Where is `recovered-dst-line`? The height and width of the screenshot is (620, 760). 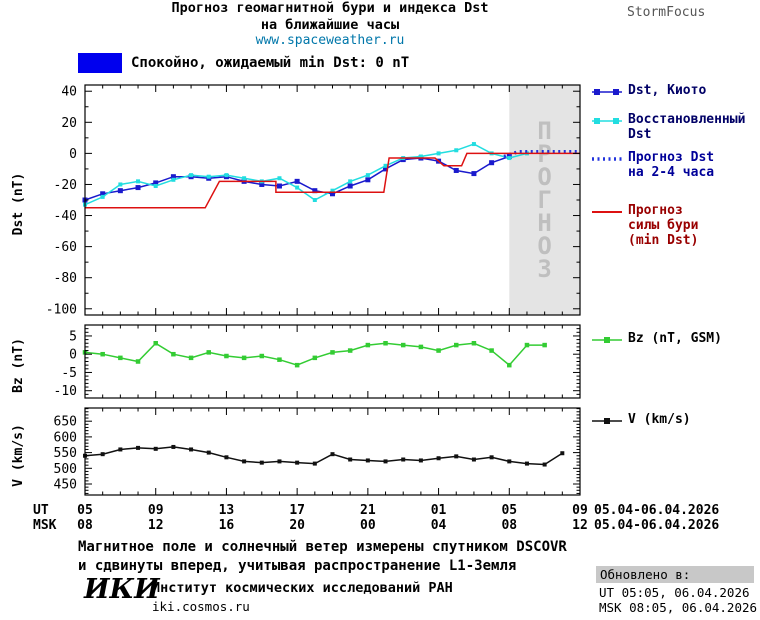
recovered-dst-line is located at coordinates (306, 174).